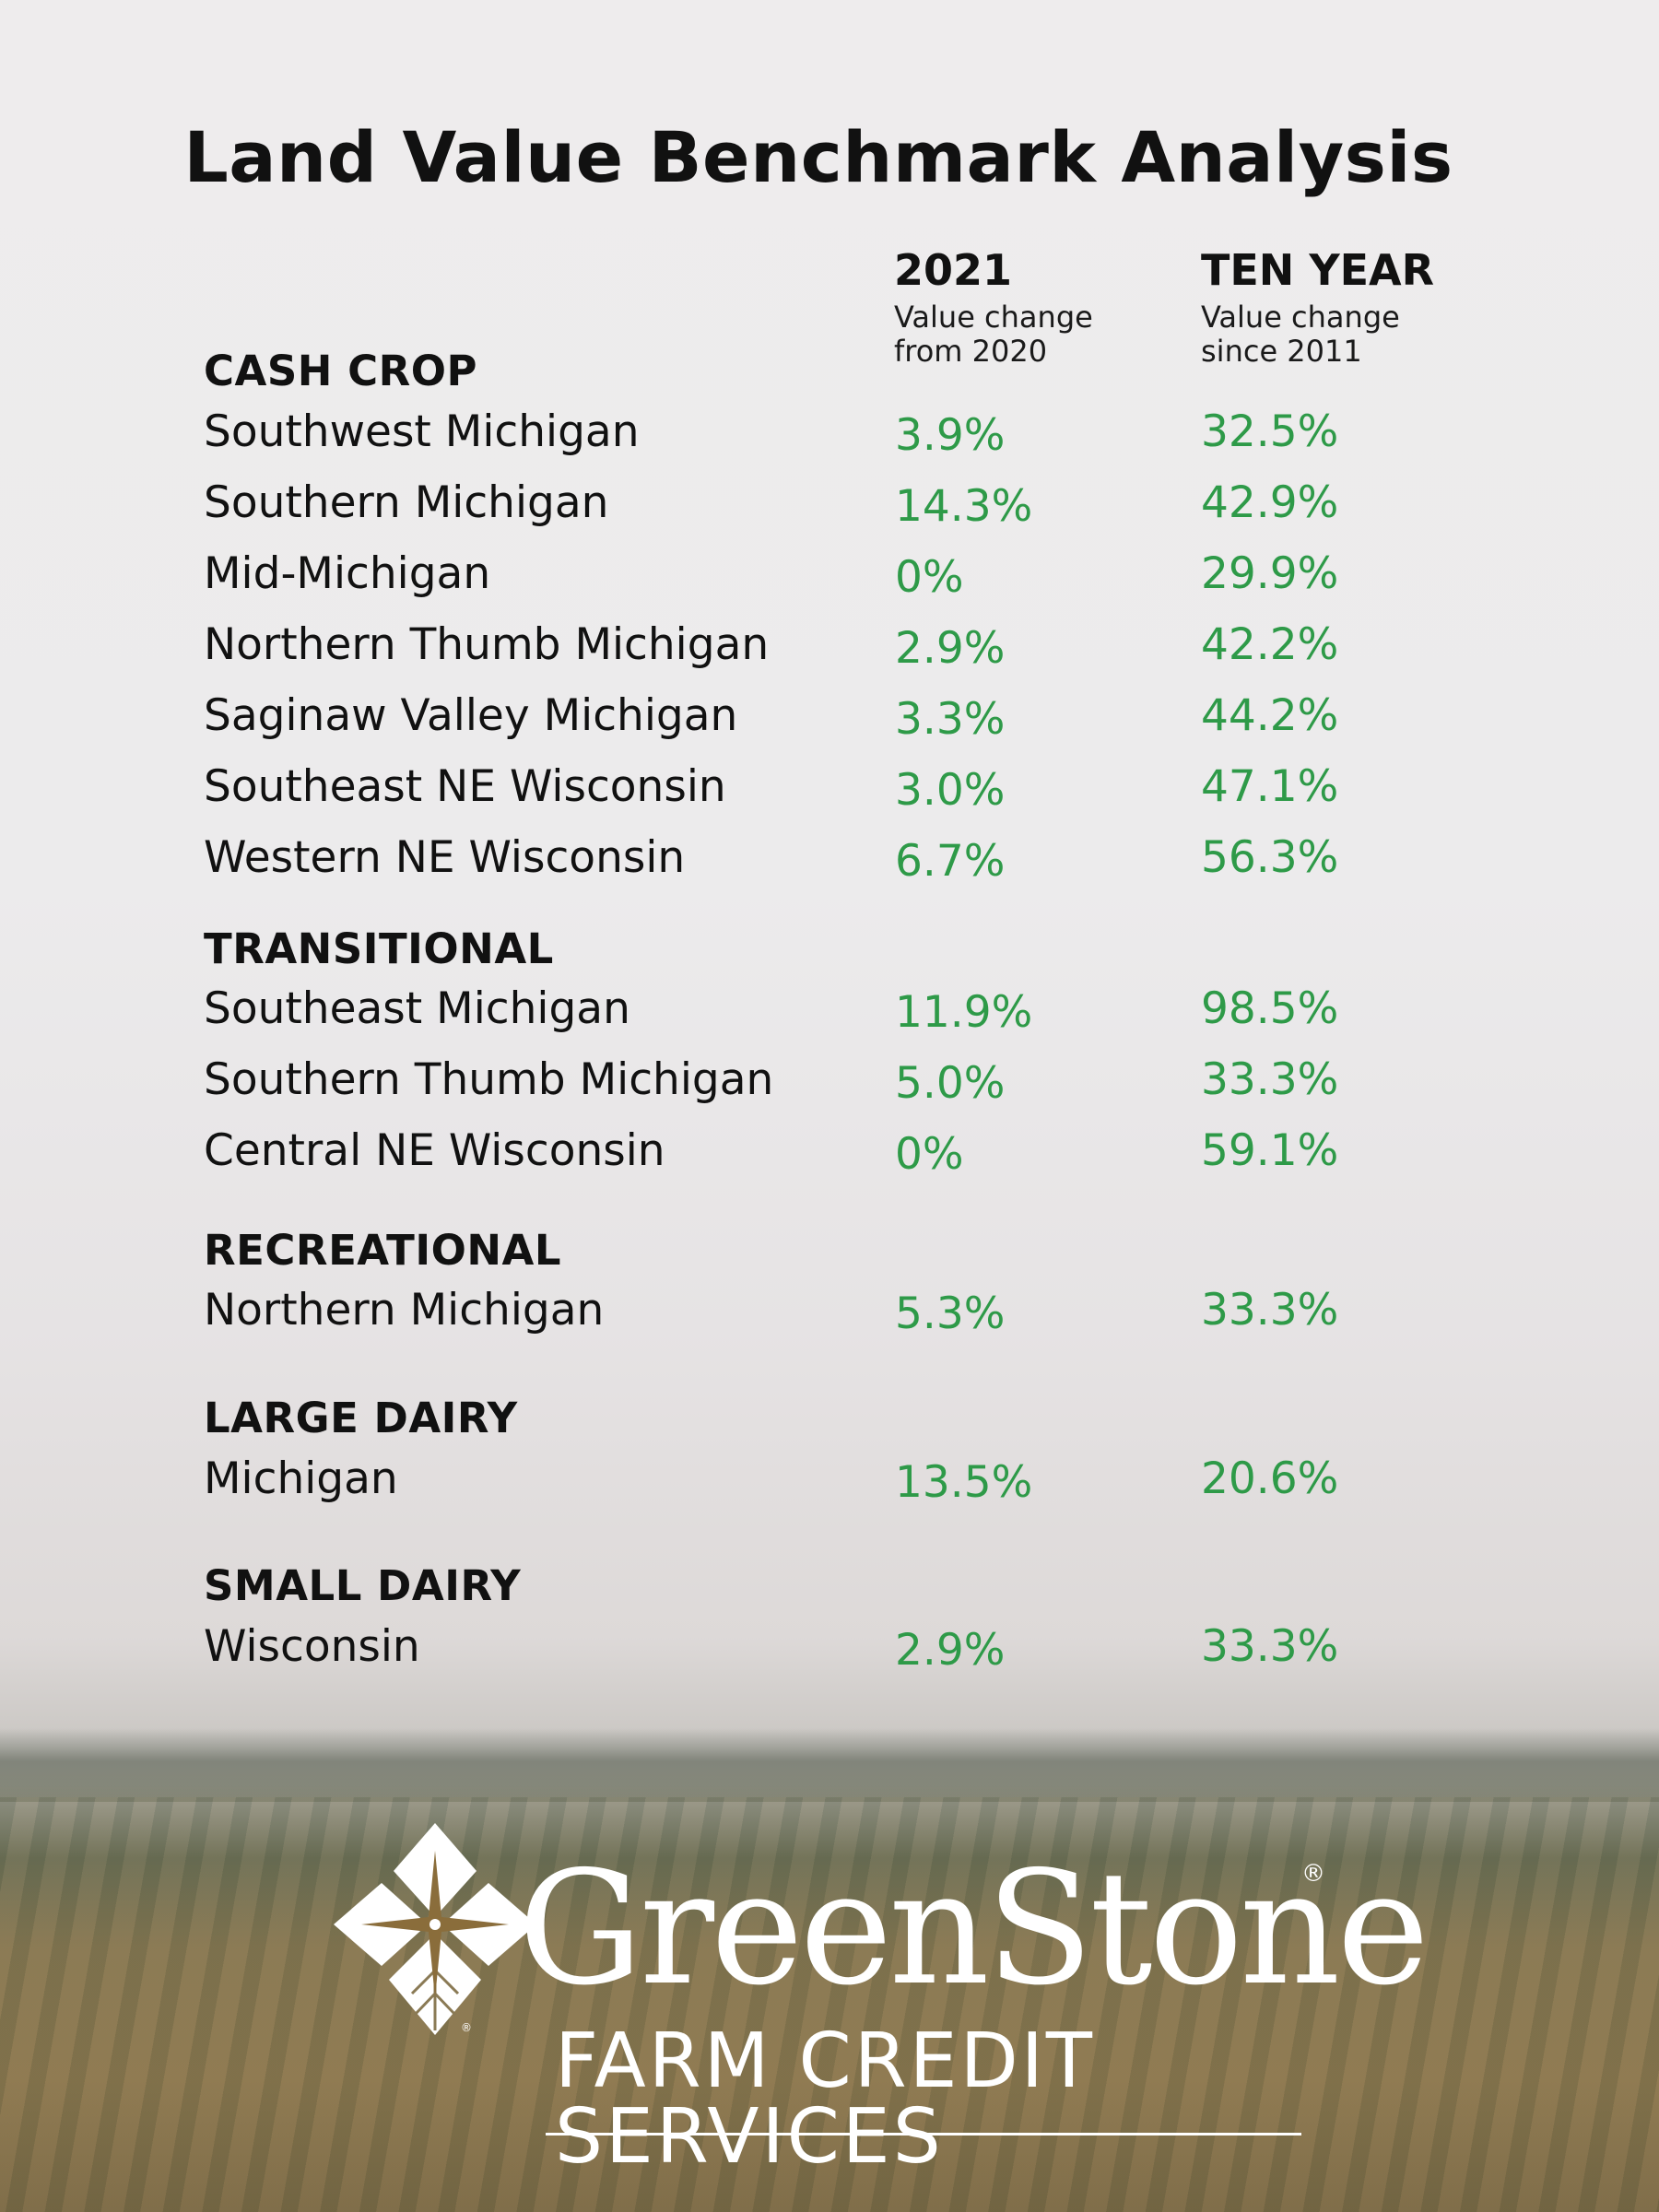 The width and height of the screenshot is (1659, 2212). What do you see at coordinates (829, 647) in the screenshot?
I see `table-row: Northern Thumb Michigan 2.9% 42.2%` at bounding box center [829, 647].